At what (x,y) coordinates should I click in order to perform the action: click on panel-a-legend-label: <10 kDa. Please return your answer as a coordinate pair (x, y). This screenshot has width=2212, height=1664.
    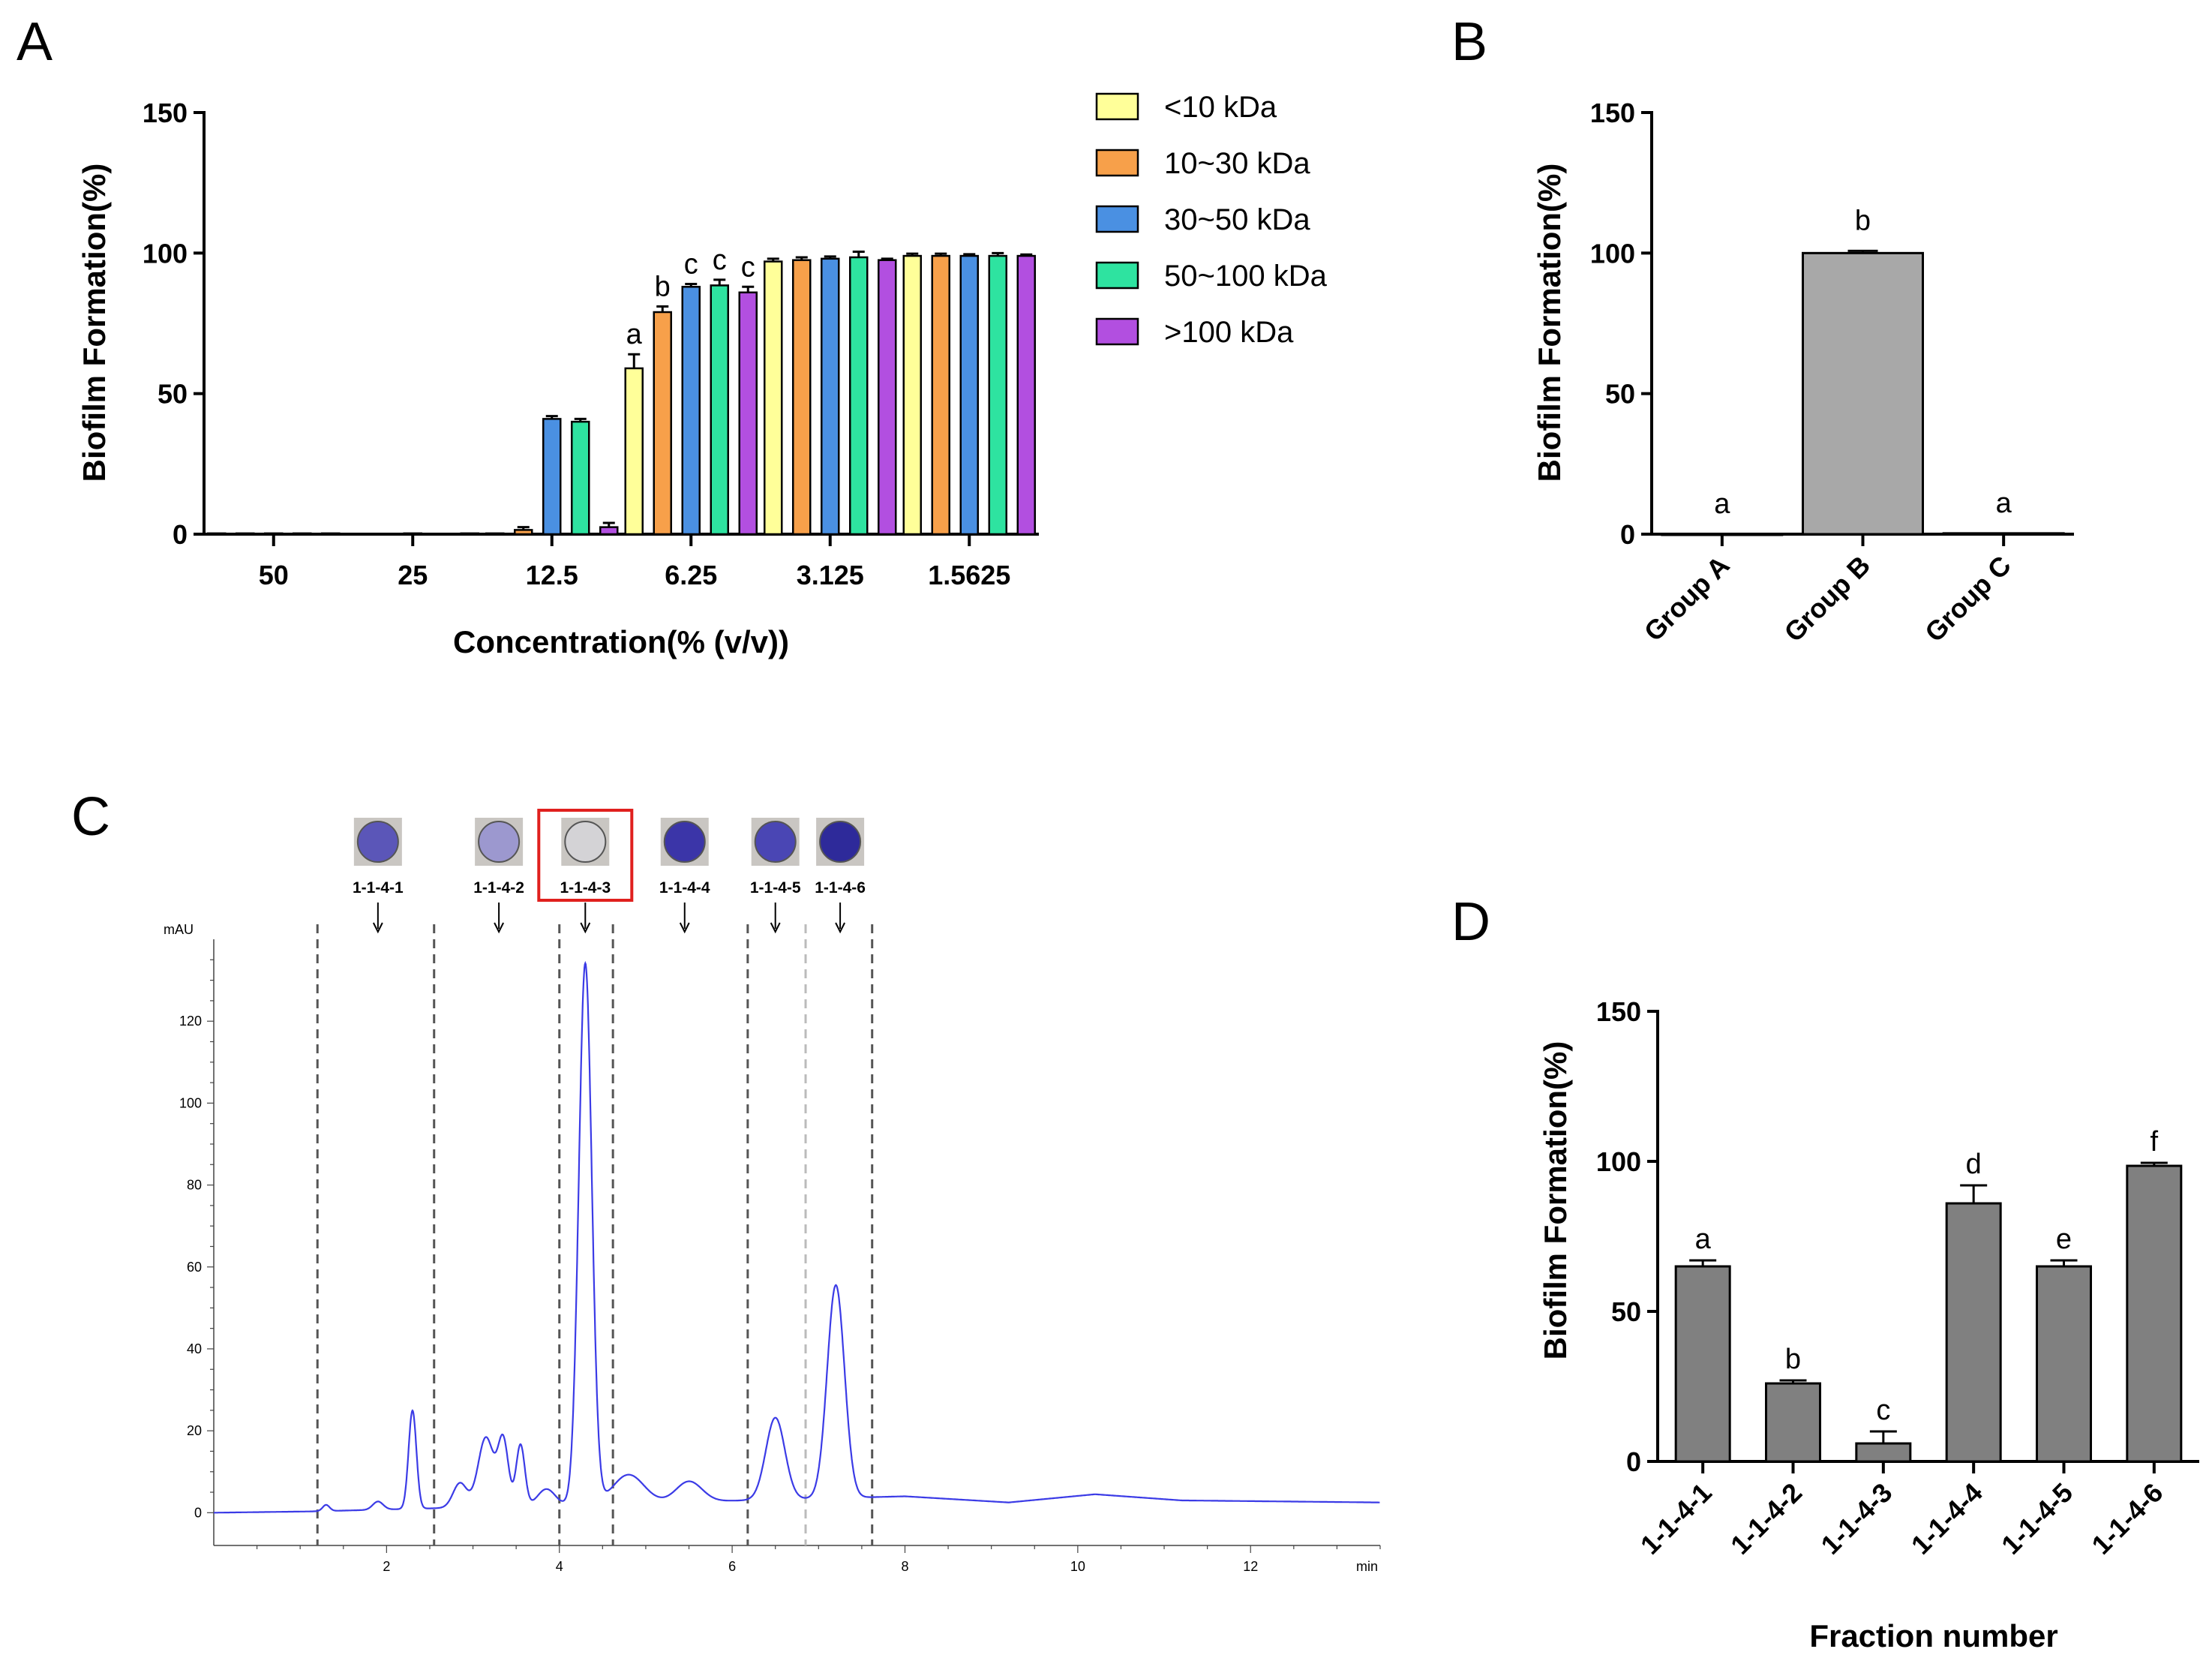
    Looking at the image, I should click on (1220, 108).